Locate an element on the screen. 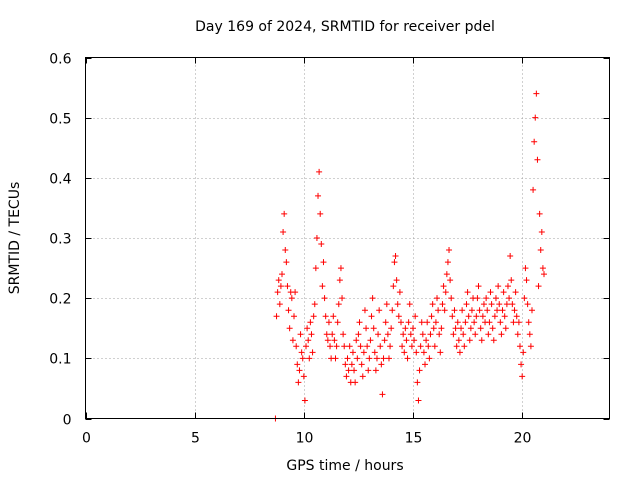 This screenshot has width=640, height=480. y-tick-labels: 0 0.1 0.2 0.3 0.4 0.5 0.6 is located at coordinates (60, 240).